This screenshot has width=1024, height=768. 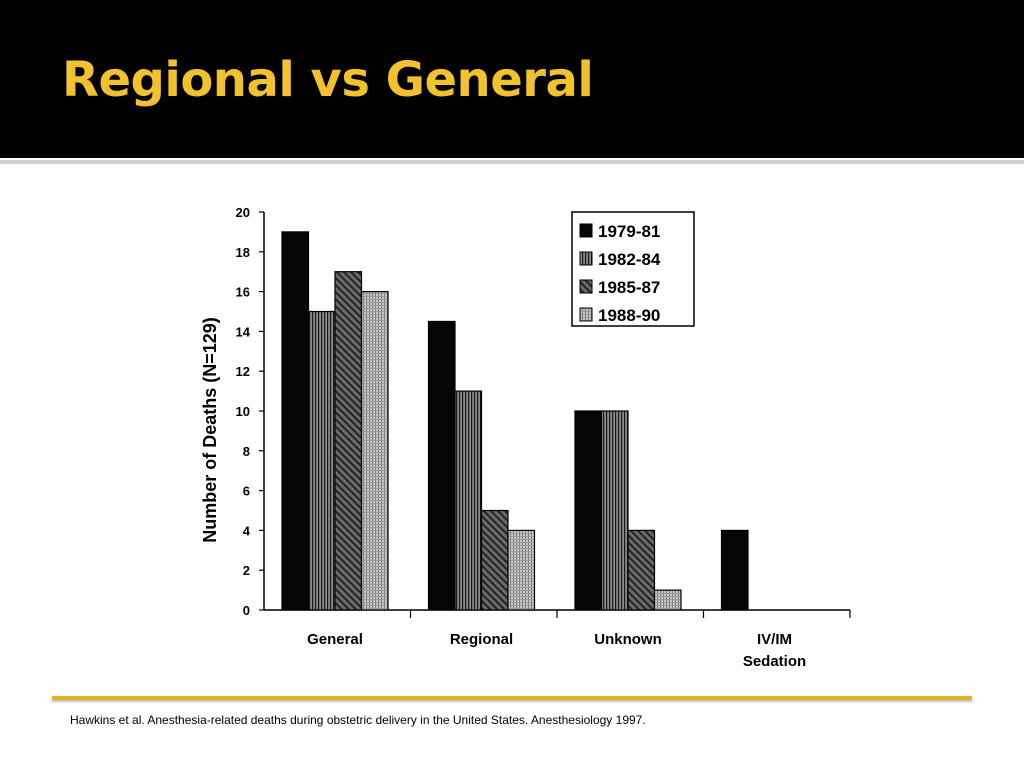 What do you see at coordinates (579, 640) in the screenshot?
I see `x-axis-labels: General Regional Unknown IV/IM Sedation` at bounding box center [579, 640].